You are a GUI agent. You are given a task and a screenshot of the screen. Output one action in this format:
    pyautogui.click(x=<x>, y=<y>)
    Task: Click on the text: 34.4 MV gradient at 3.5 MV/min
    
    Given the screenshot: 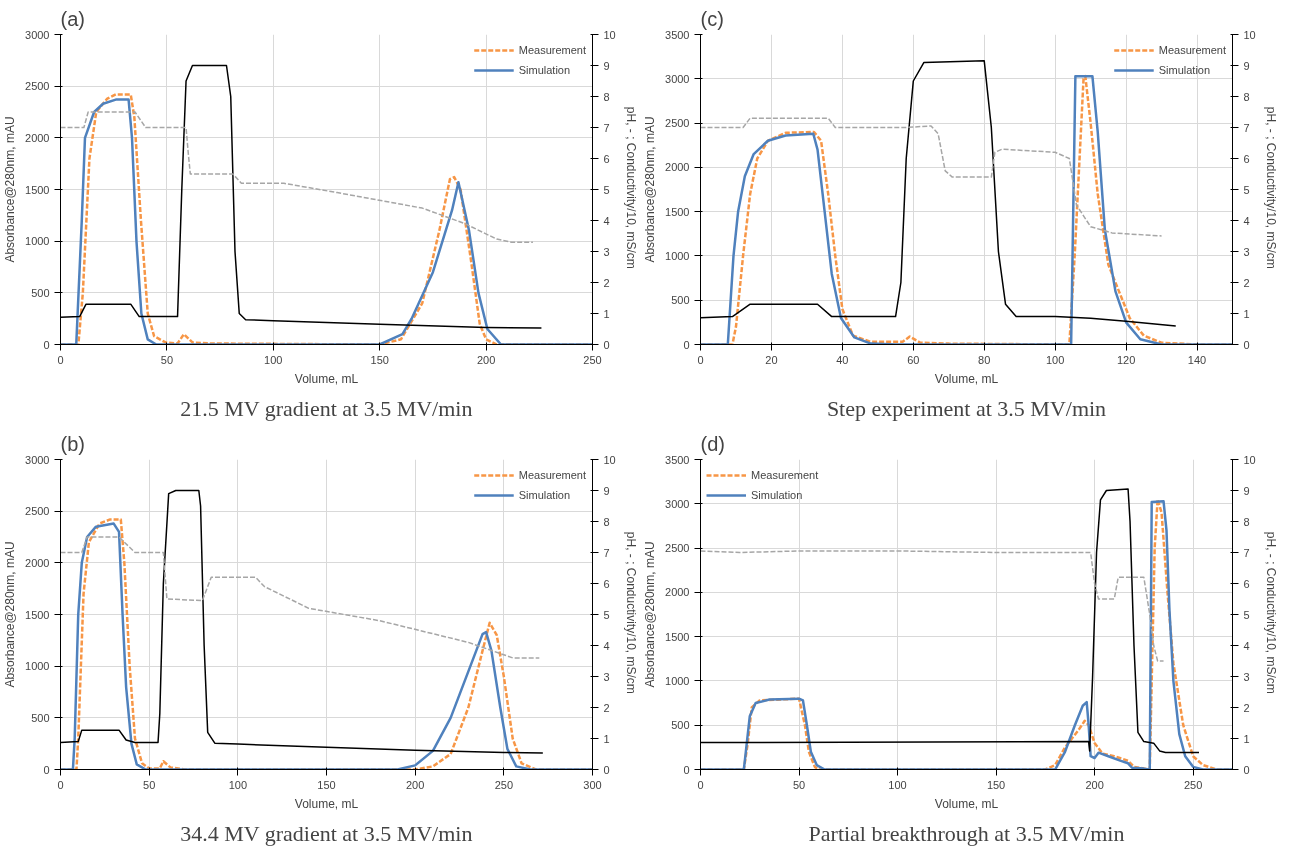 What is the action you would take?
    pyautogui.click(x=326, y=833)
    